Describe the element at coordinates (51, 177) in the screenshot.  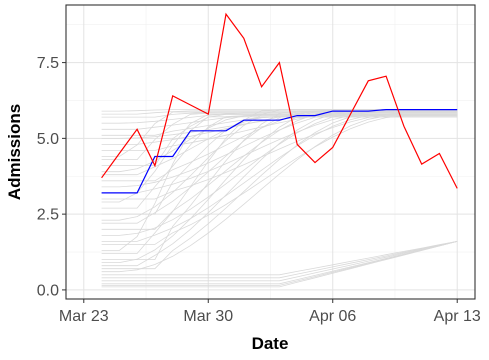
I see `y-axis-ticks: 0.0 2.5 5.0 7.5` at that location.